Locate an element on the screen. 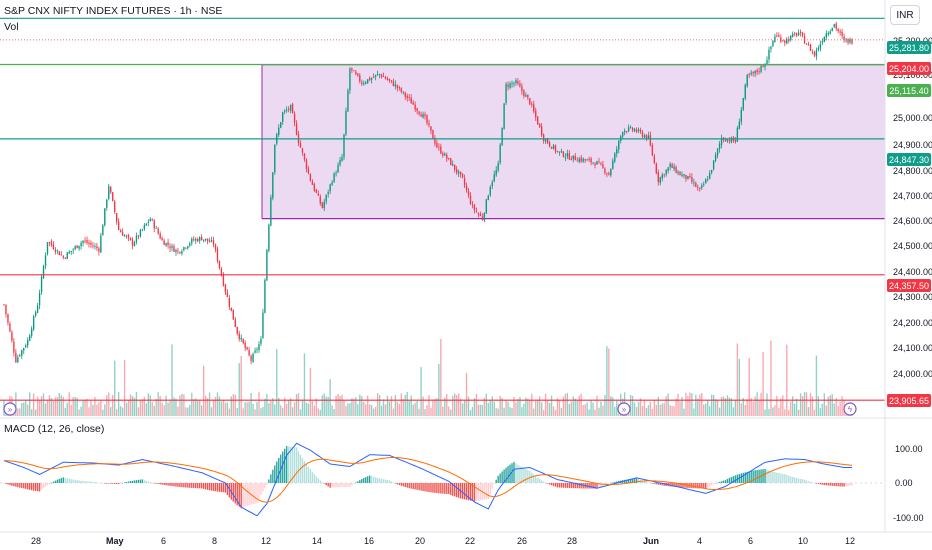 This screenshot has width=932, height=550. y-tick: 24,800.00 is located at coordinates (912, 171).